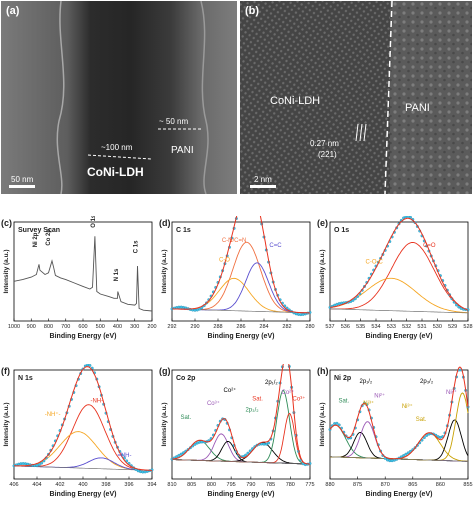  What do you see at coordinates (252, 11) in the screenshot?
I see `panel-letter-b: (b)` at bounding box center [252, 11].